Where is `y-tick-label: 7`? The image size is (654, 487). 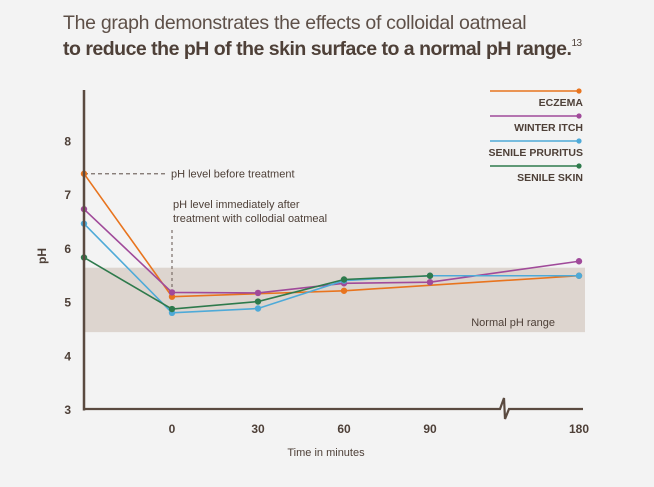 y-tick-label: 7 is located at coordinates (67, 195).